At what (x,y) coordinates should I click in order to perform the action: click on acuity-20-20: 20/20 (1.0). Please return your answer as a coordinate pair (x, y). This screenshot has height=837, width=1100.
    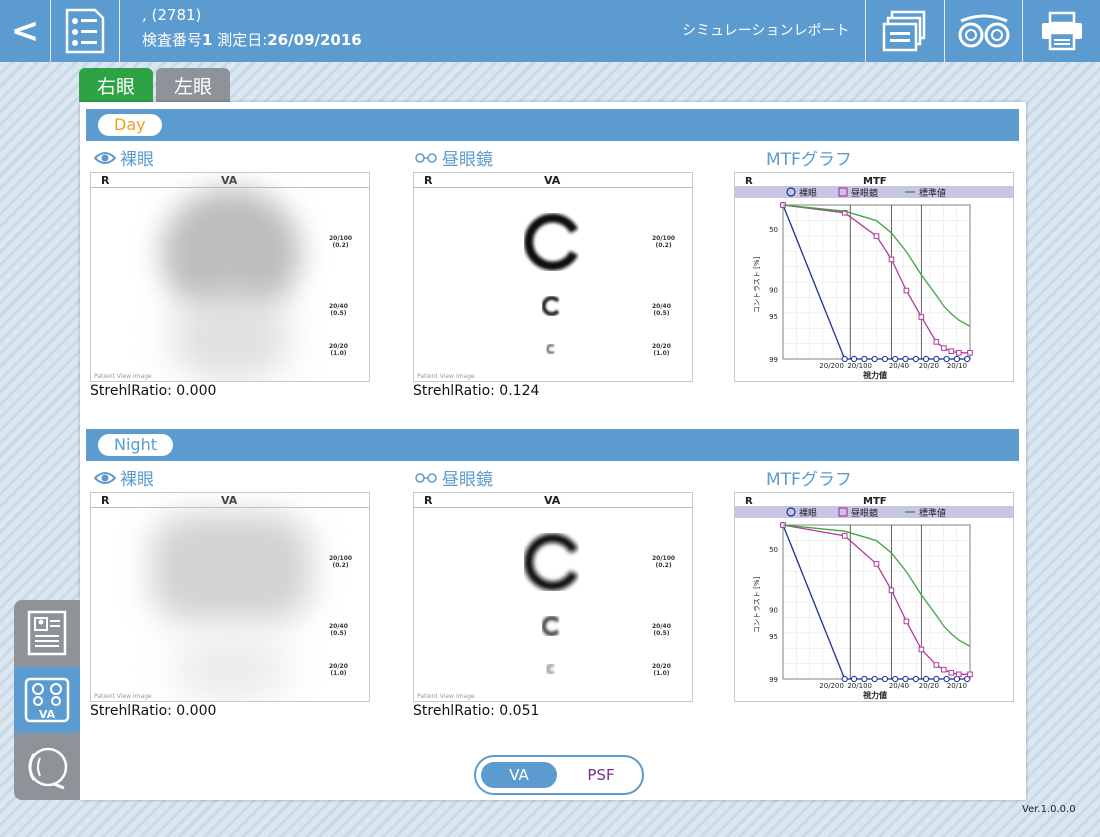
    Looking at the image, I should click on (661, 670).